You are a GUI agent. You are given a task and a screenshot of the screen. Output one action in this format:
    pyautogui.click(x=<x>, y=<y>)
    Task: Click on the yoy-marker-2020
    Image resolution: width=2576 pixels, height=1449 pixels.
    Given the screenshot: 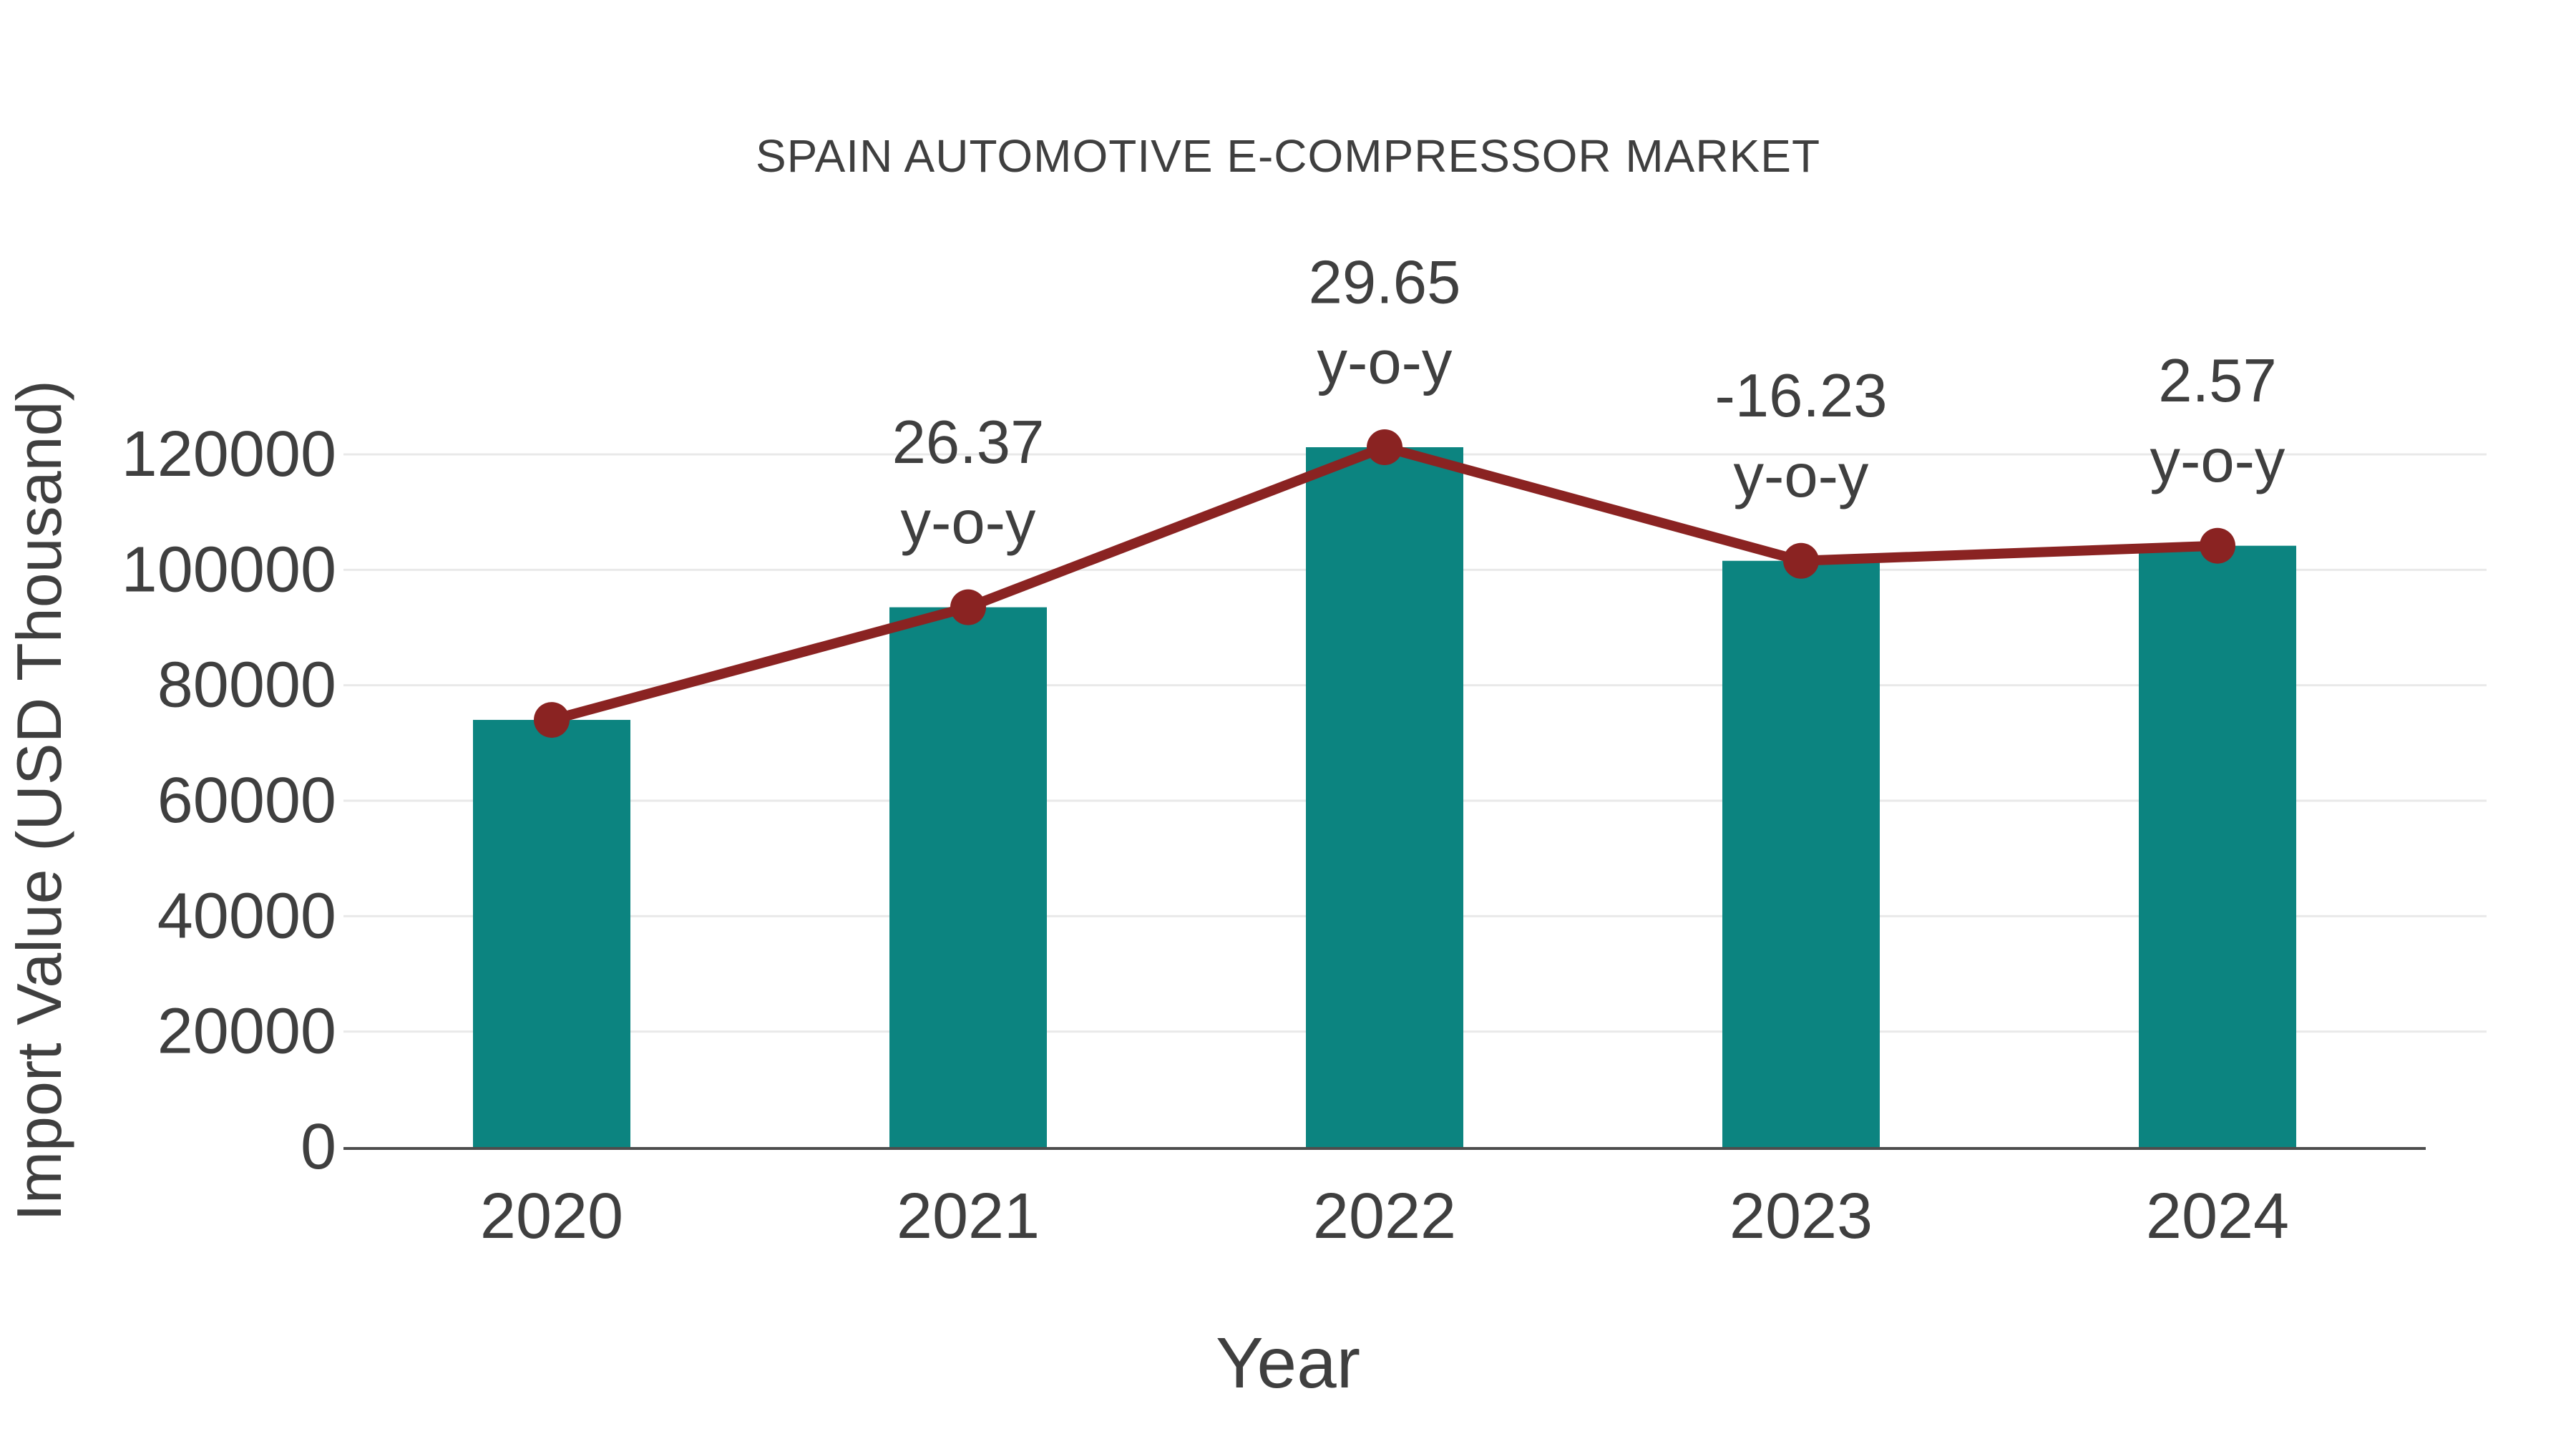 What is the action you would take?
    pyautogui.click(x=552, y=720)
    